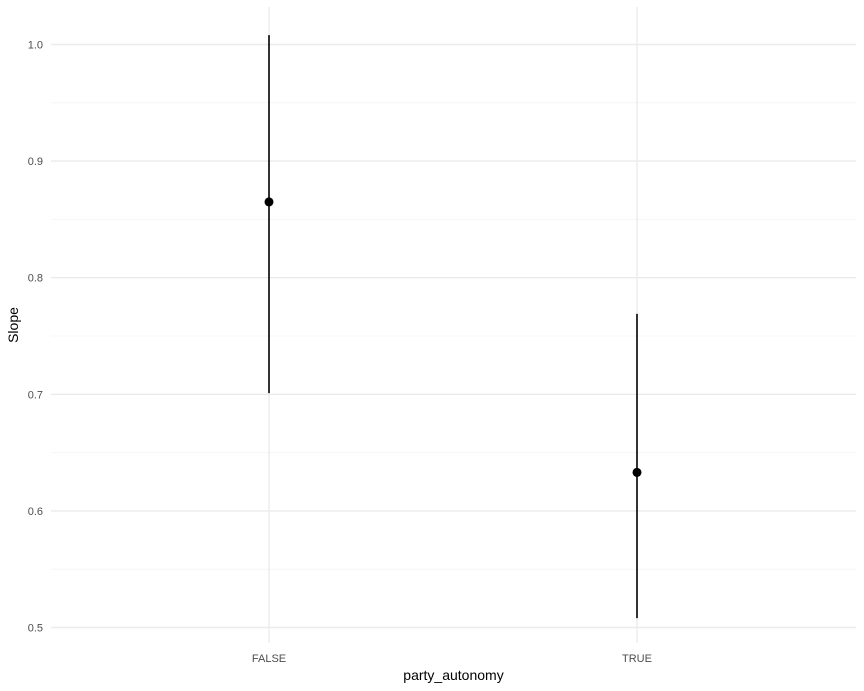  Describe the element at coordinates (637, 659) in the screenshot. I see `x-tick-label: TRUE` at that location.